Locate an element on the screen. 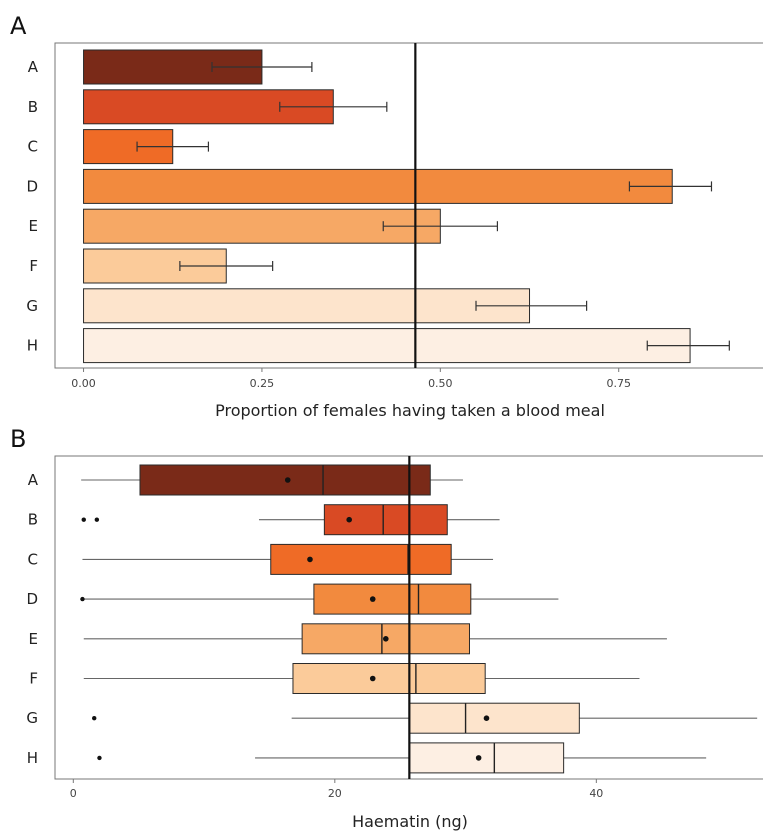  panel-a-category-label: E is located at coordinates (33, 226).